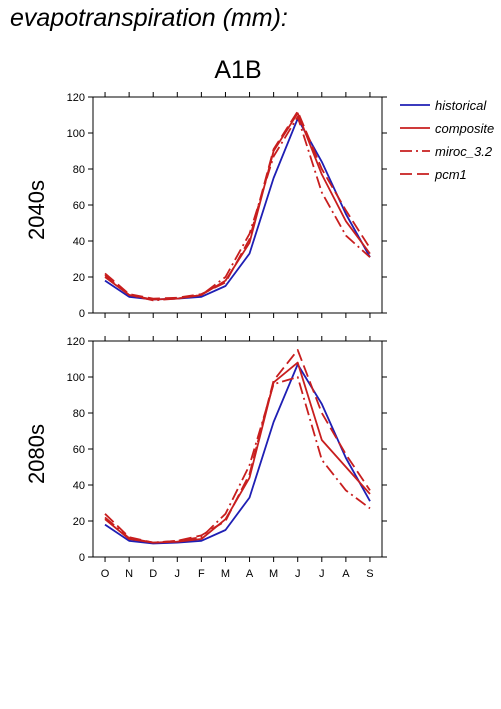 This screenshot has width=501, height=709. I want to click on x-tick-label: D, so click(153, 574).